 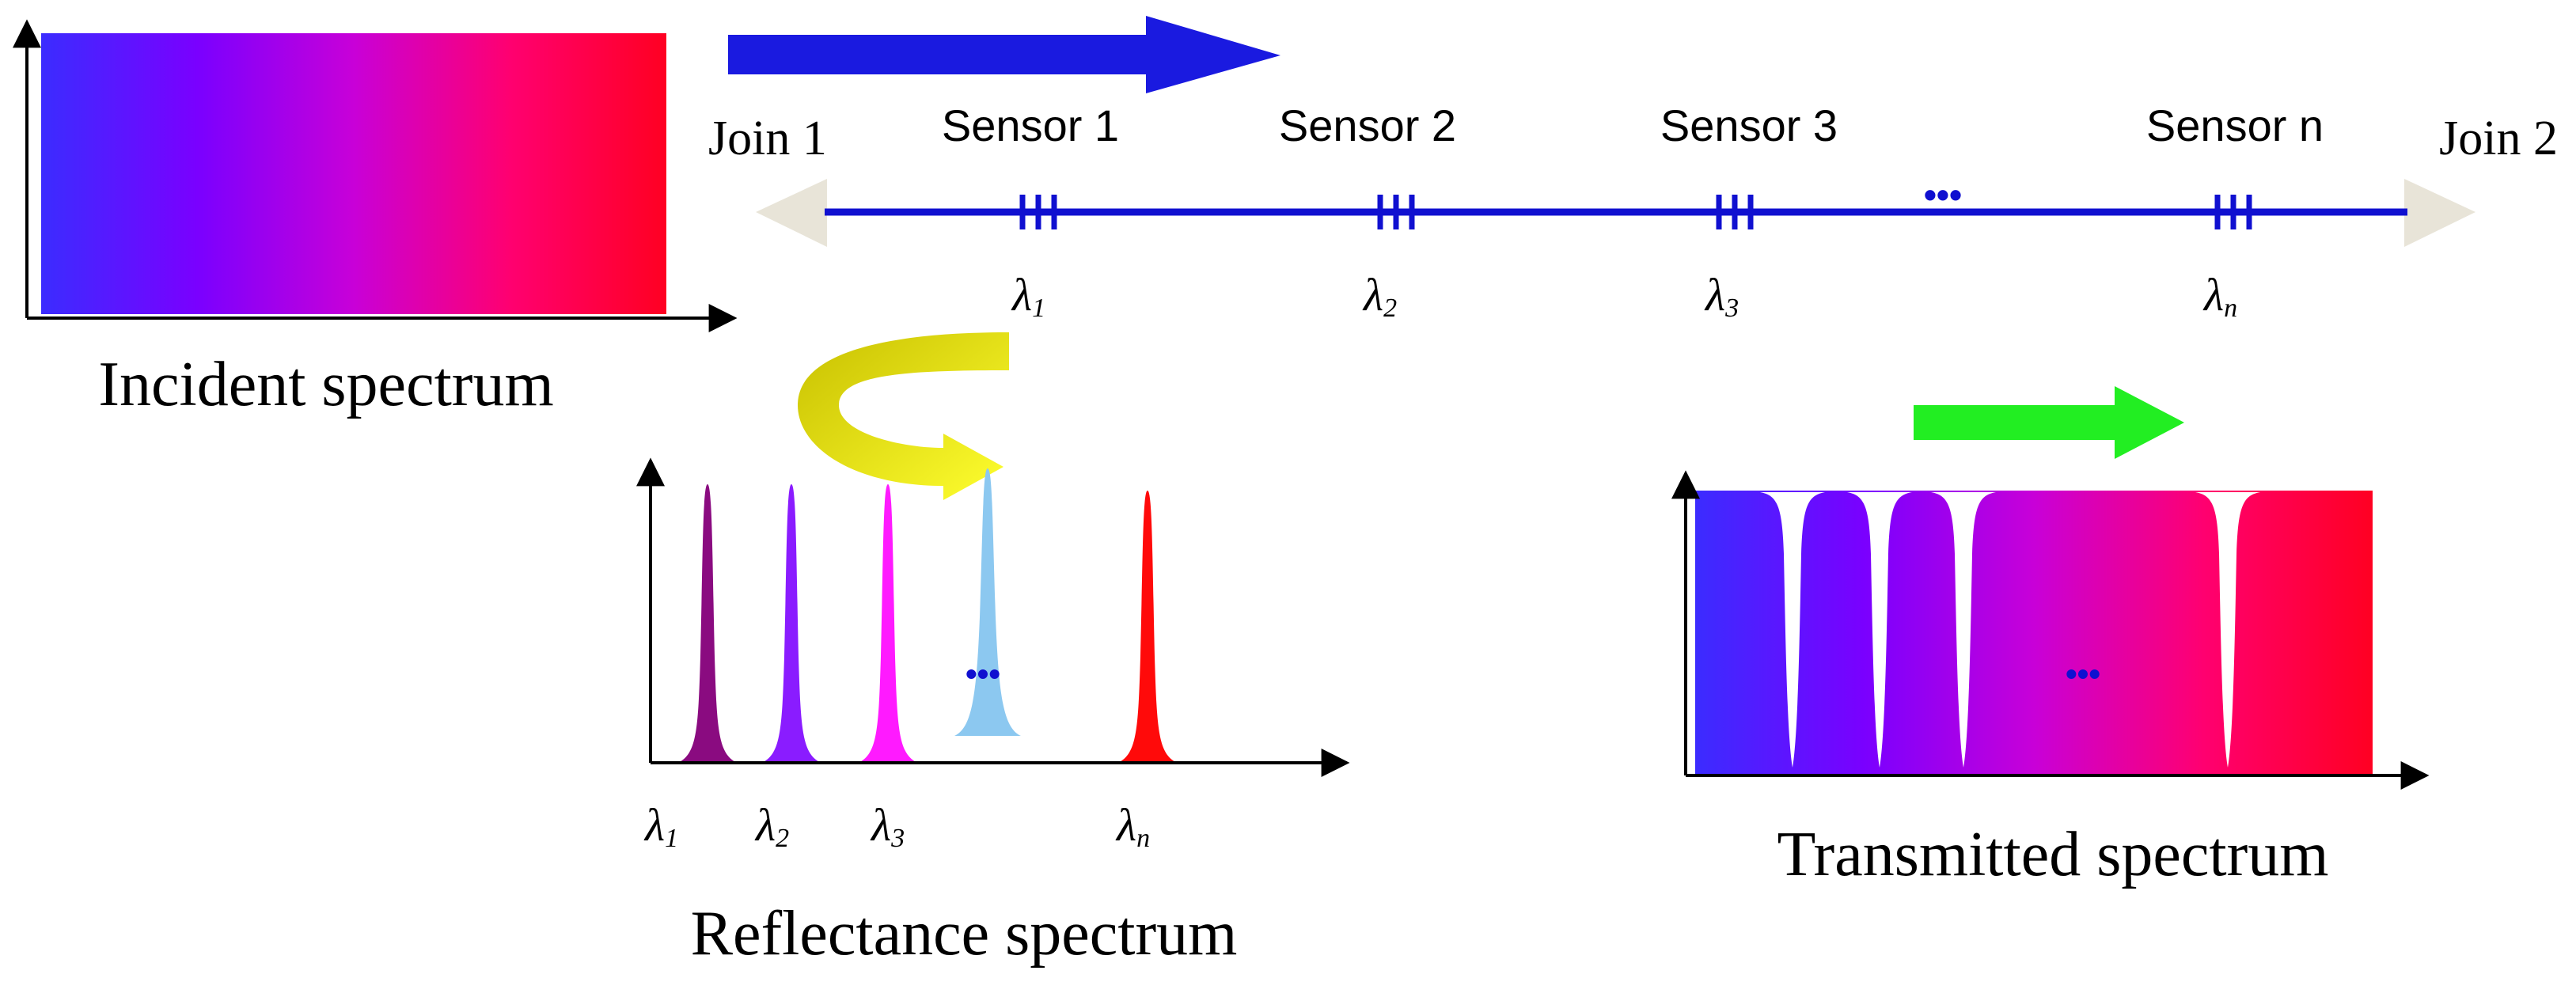 I want to click on incident-spectrum-gradient, so click(x=353, y=173).